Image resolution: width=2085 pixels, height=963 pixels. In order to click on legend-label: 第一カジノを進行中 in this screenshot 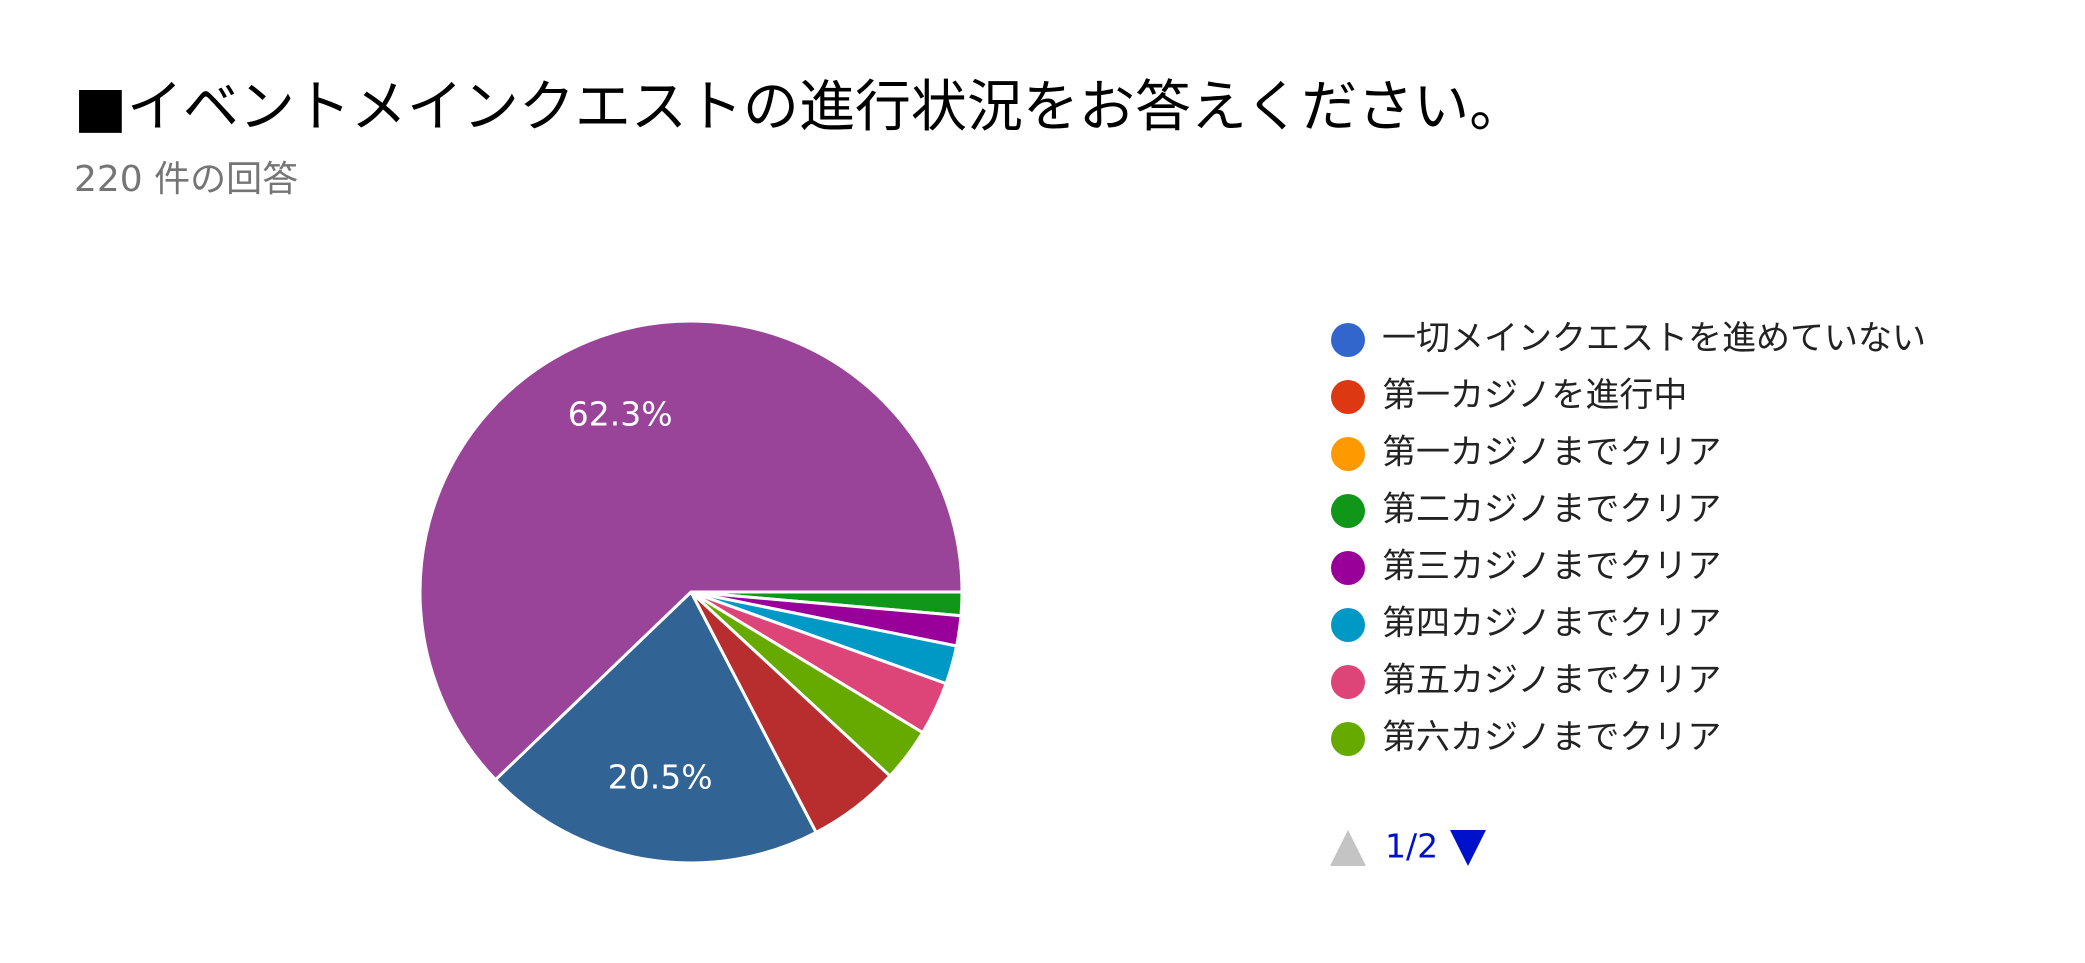, I will do `click(1534, 396)`.